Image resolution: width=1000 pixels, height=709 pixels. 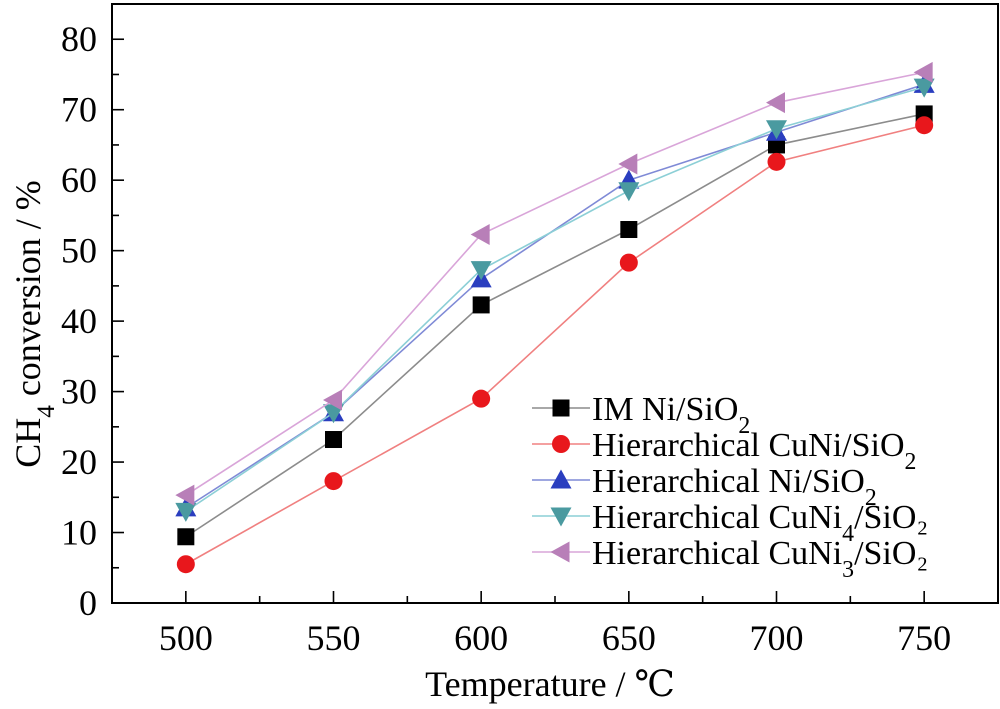 What do you see at coordinates (777, 638) in the screenshot?
I see `x-tick-label: 700` at bounding box center [777, 638].